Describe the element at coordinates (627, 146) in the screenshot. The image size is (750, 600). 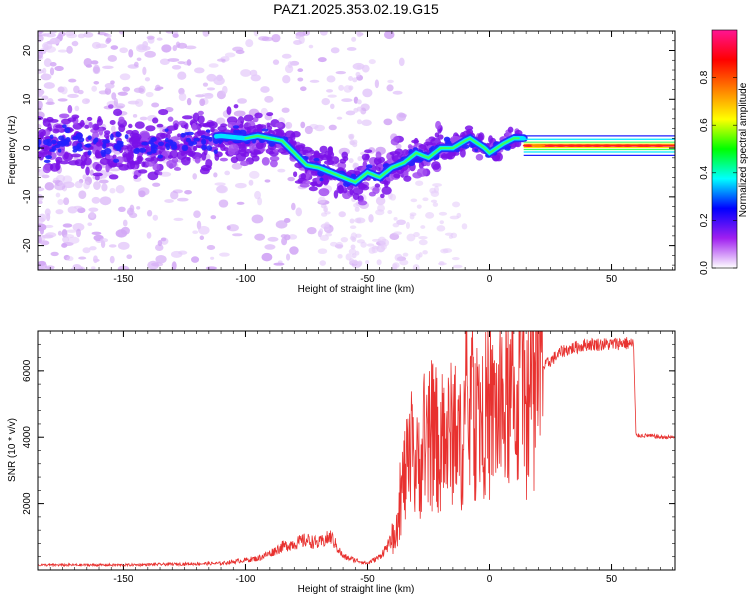
I see `stable-tone-peak` at that location.